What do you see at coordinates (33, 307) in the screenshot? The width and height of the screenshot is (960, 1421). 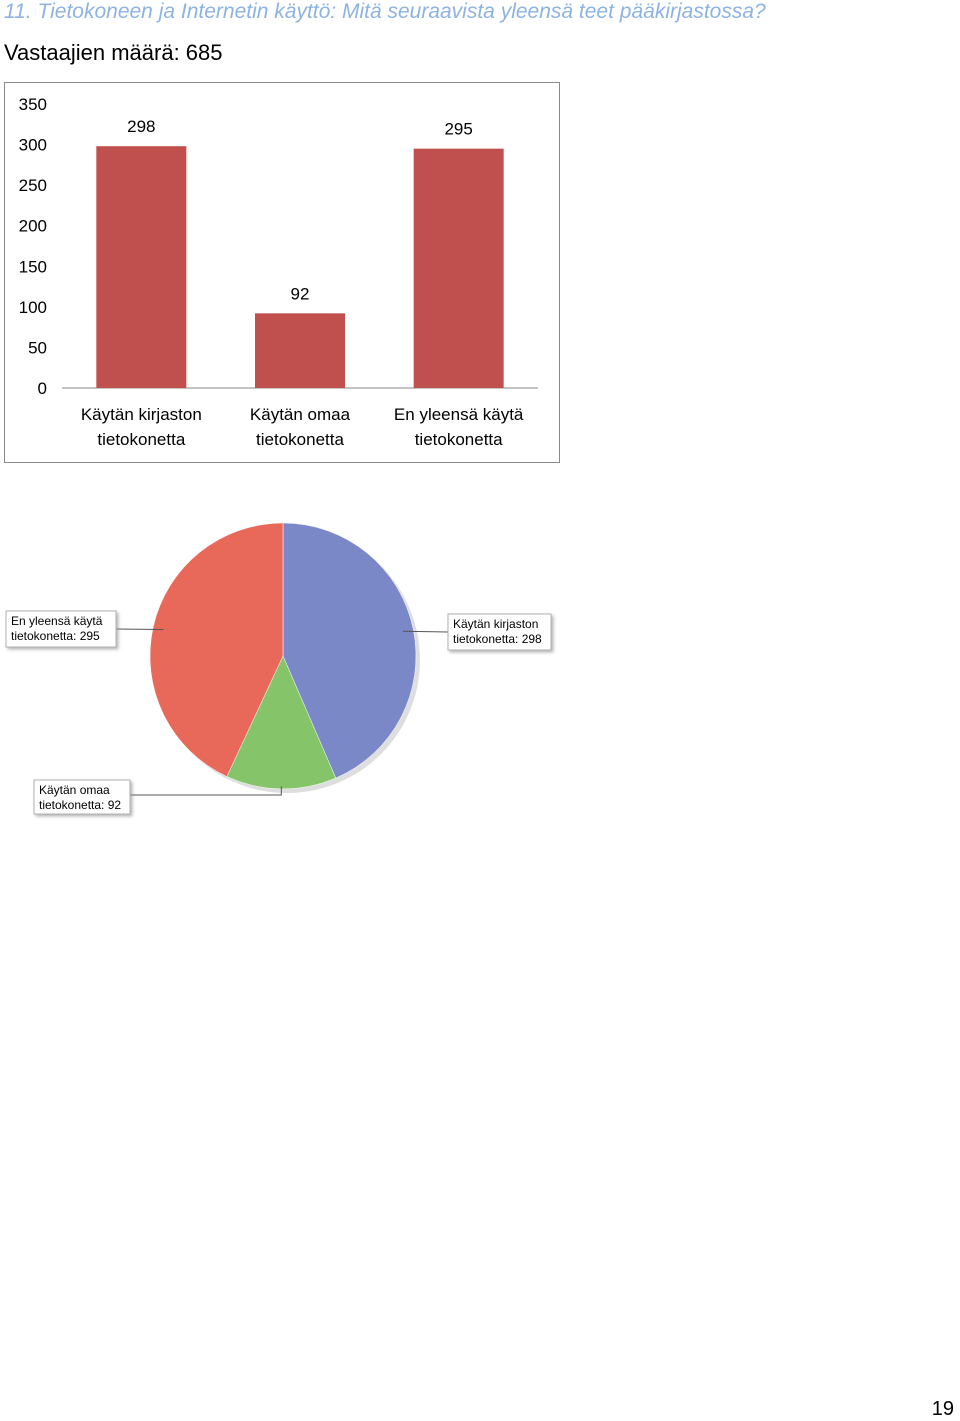 I see `y-tick-label: 100` at bounding box center [33, 307].